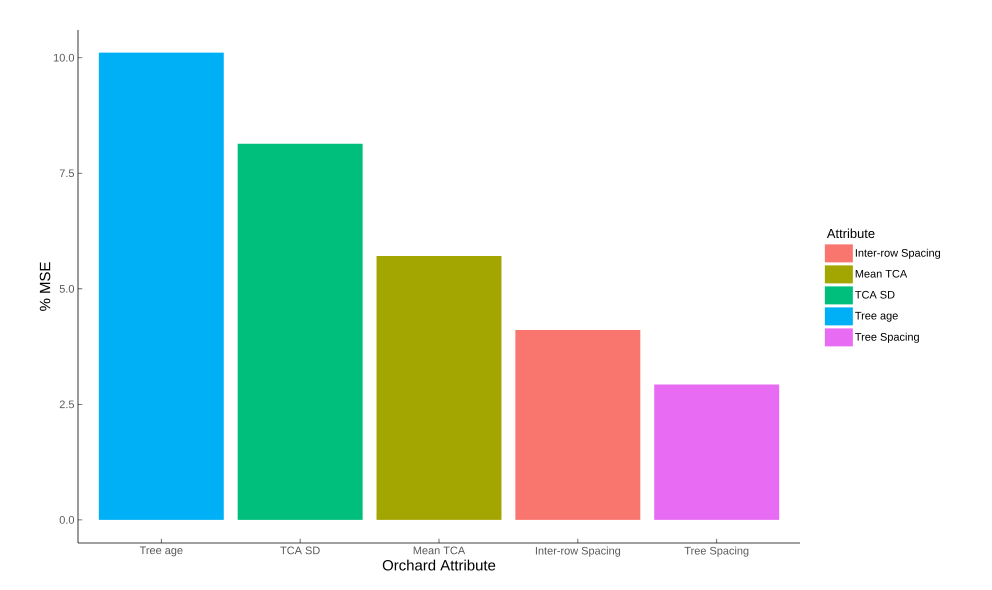  What do you see at coordinates (67, 520) in the screenshot?
I see `y-tick-label: 0.0` at bounding box center [67, 520].